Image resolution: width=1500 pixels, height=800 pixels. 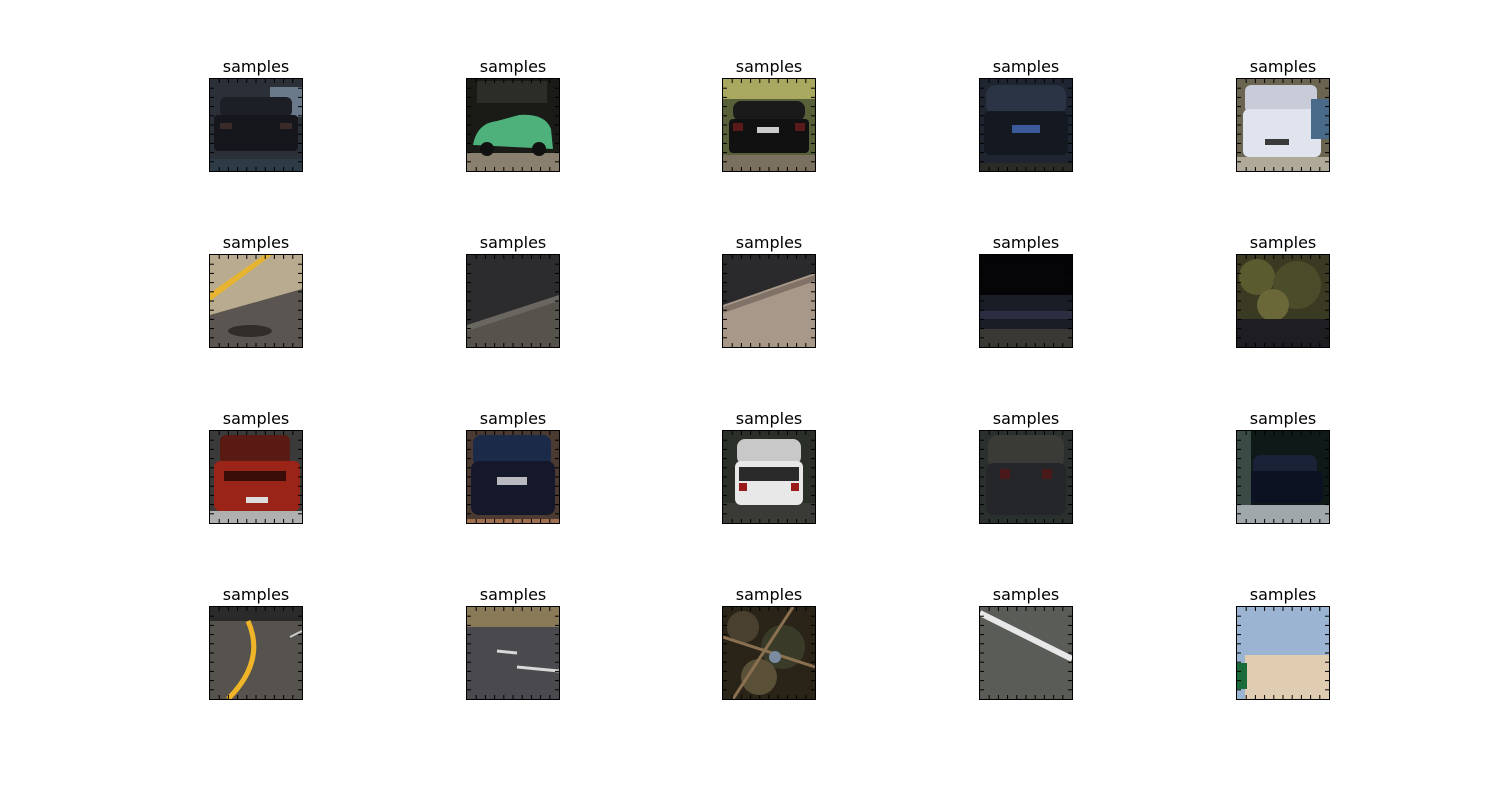 I want to click on sky-icon, so click(x=1283, y=653).